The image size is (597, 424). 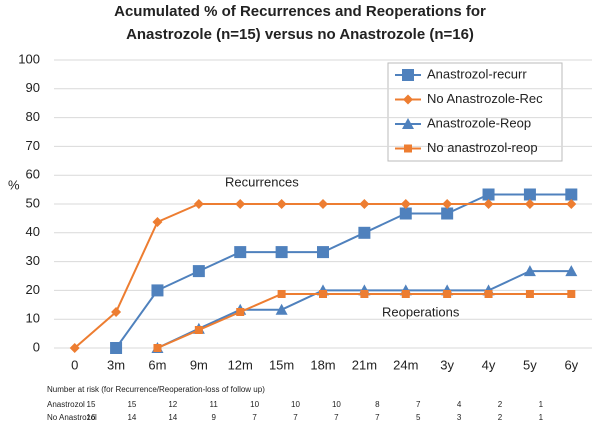 What do you see at coordinates (33, 202) in the screenshot?
I see `y-tick-label: 50` at bounding box center [33, 202].